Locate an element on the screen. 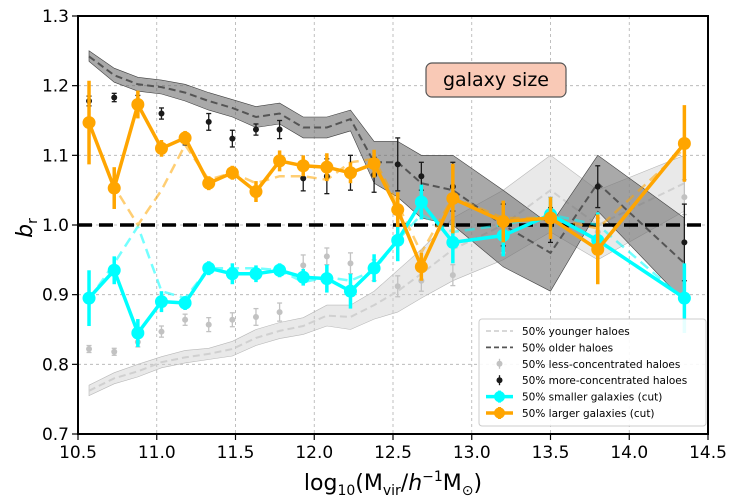  x-title-slash: / is located at coordinates (405, 483).